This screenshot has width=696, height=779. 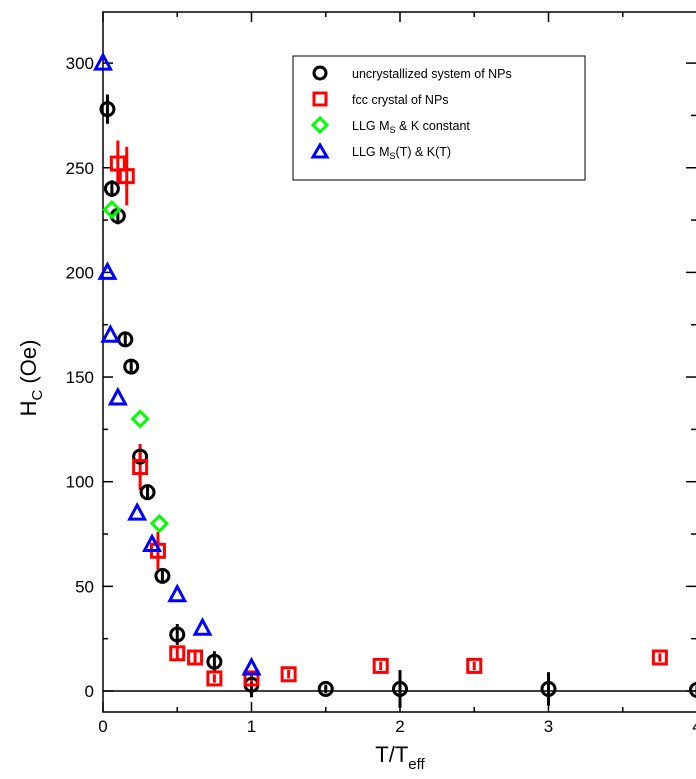 What do you see at coordinates (548, 726) in the screenshot?
I see `x-tick-label: 3` at bounding box center [548, 726].